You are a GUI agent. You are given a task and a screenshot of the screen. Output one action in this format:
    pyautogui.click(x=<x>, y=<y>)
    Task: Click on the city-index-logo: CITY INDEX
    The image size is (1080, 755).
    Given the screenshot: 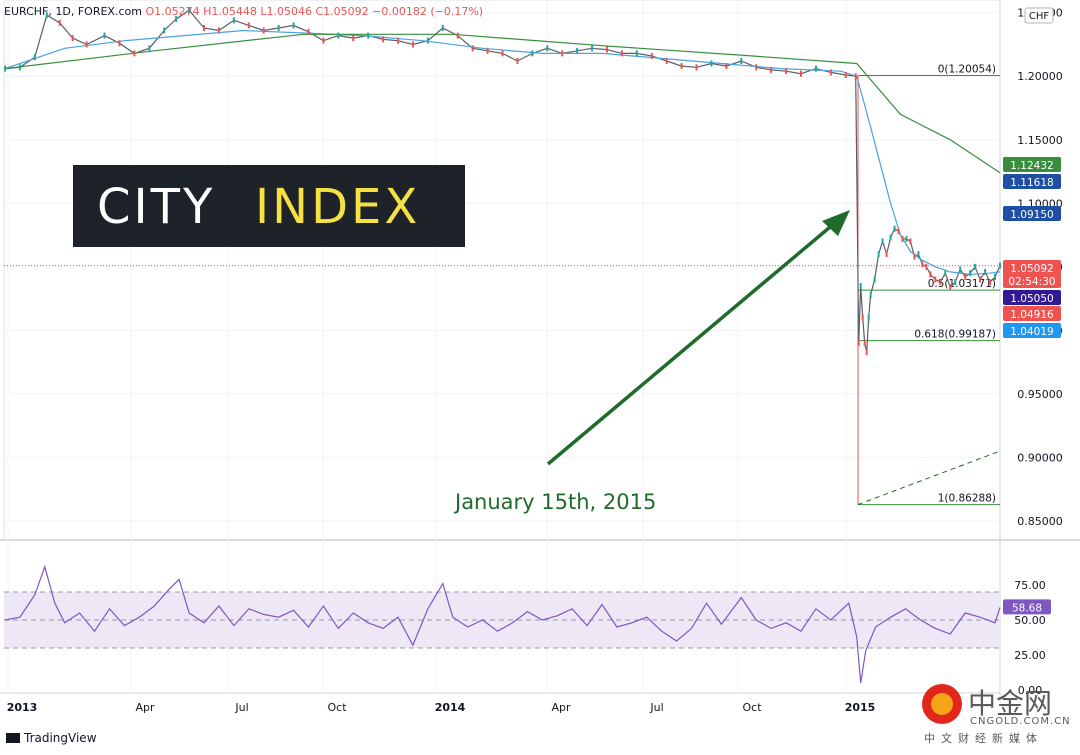 What is the action you would take?
    pyautogui.click(x=269, y=206)
    